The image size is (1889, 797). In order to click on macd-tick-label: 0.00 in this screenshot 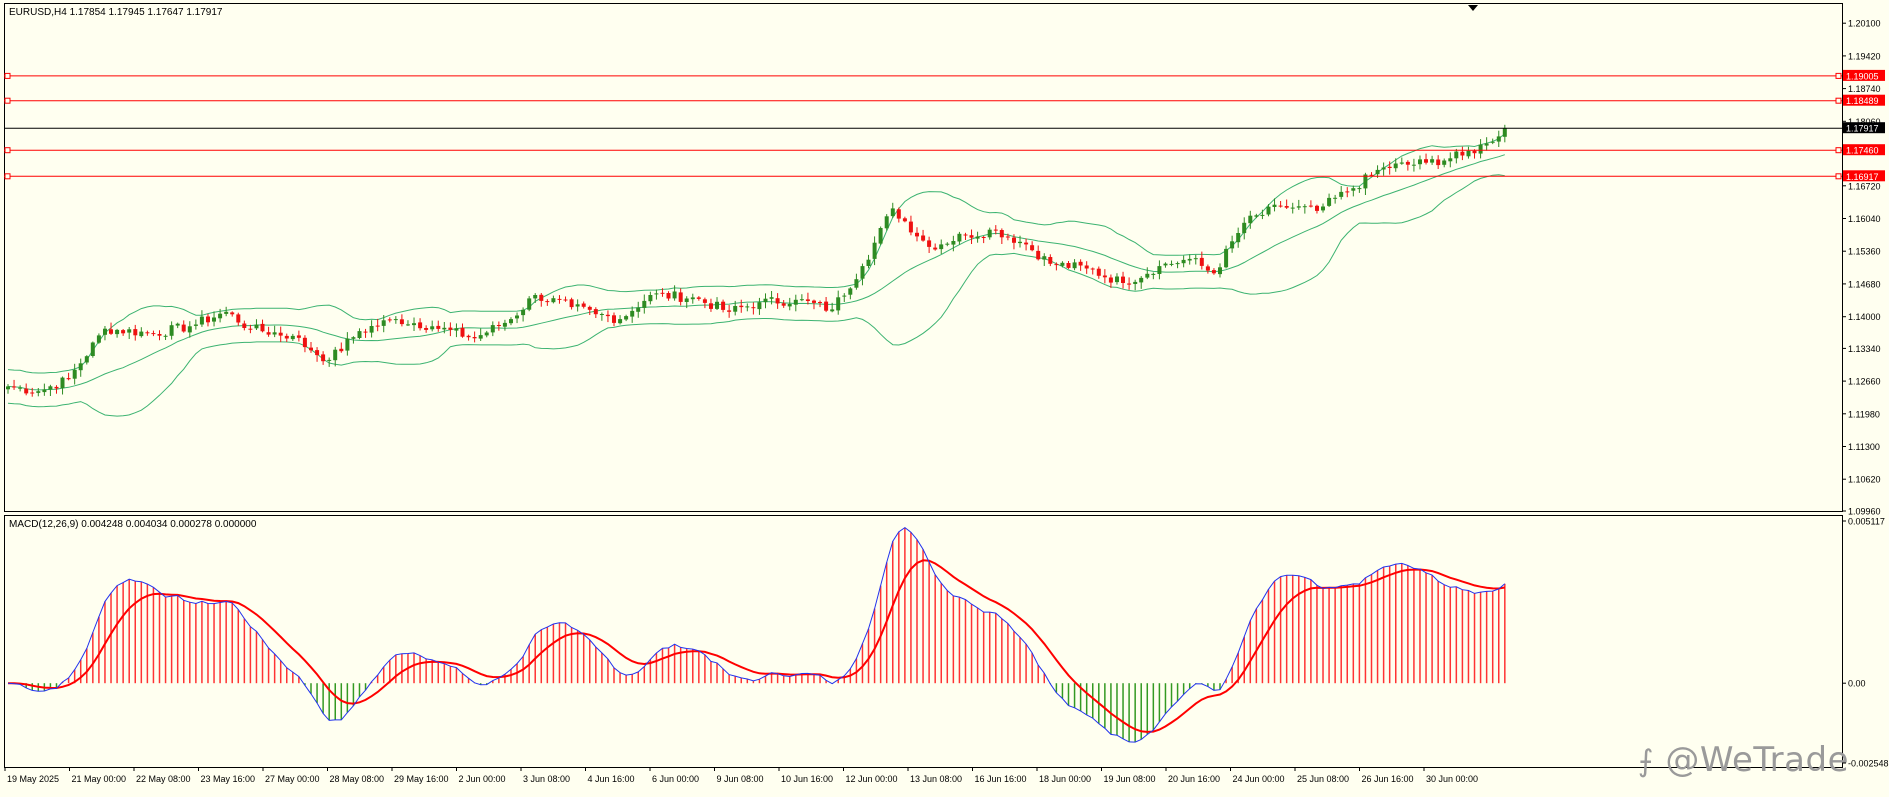, I will do `click(1857, 684)`.